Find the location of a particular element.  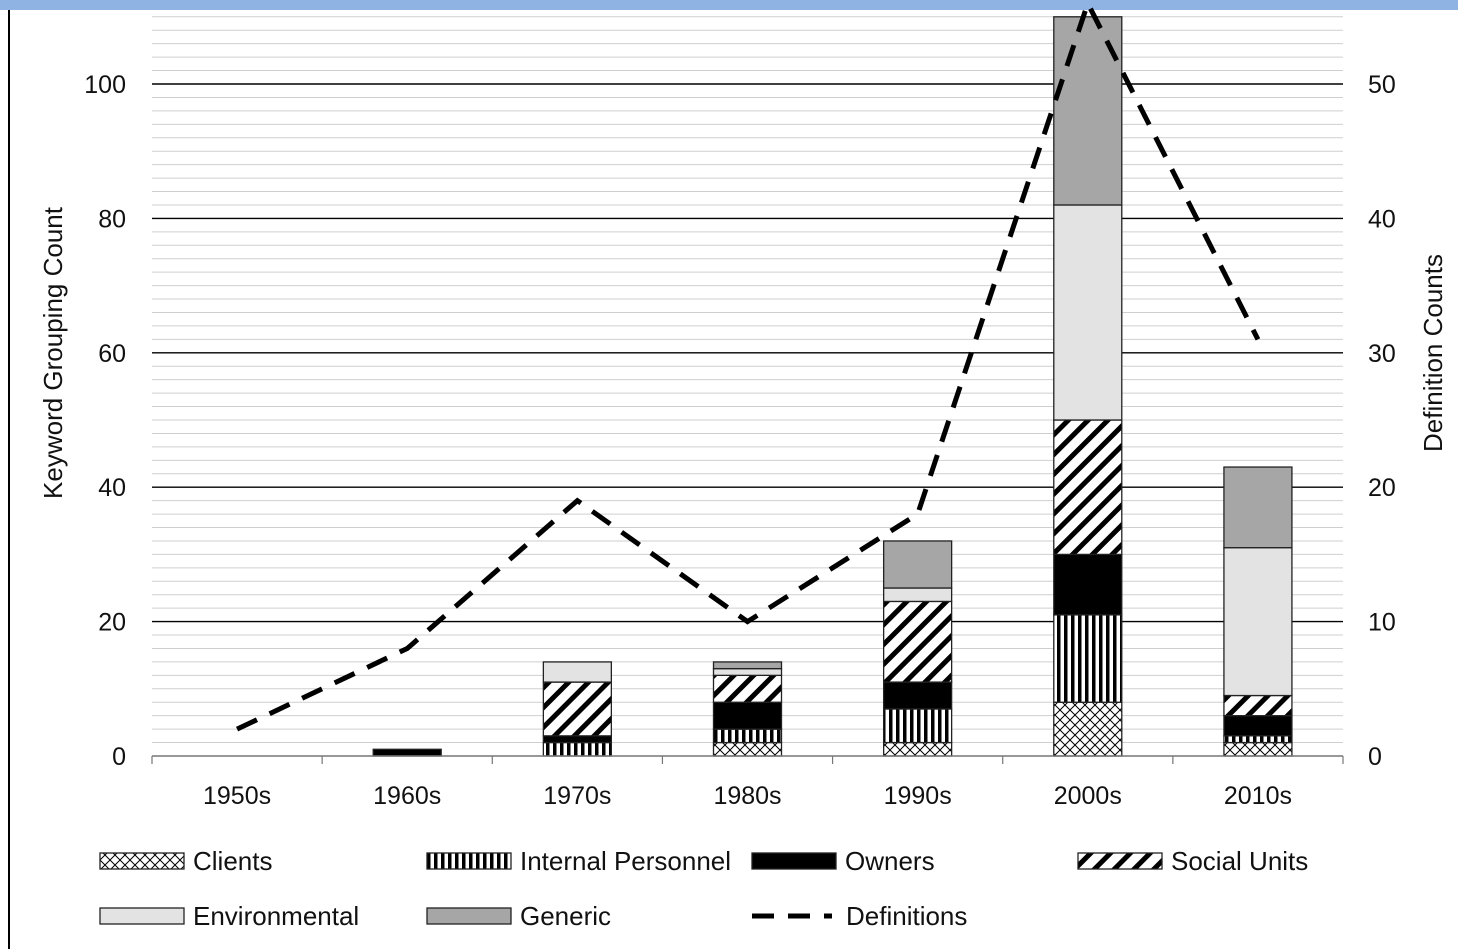

legend-swatch-owners is located at coordinates (794, 861).